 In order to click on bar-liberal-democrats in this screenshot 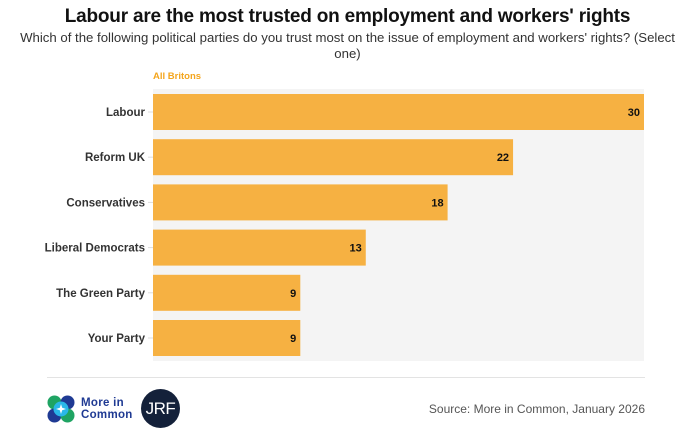, I will do `click(259, 247)`.